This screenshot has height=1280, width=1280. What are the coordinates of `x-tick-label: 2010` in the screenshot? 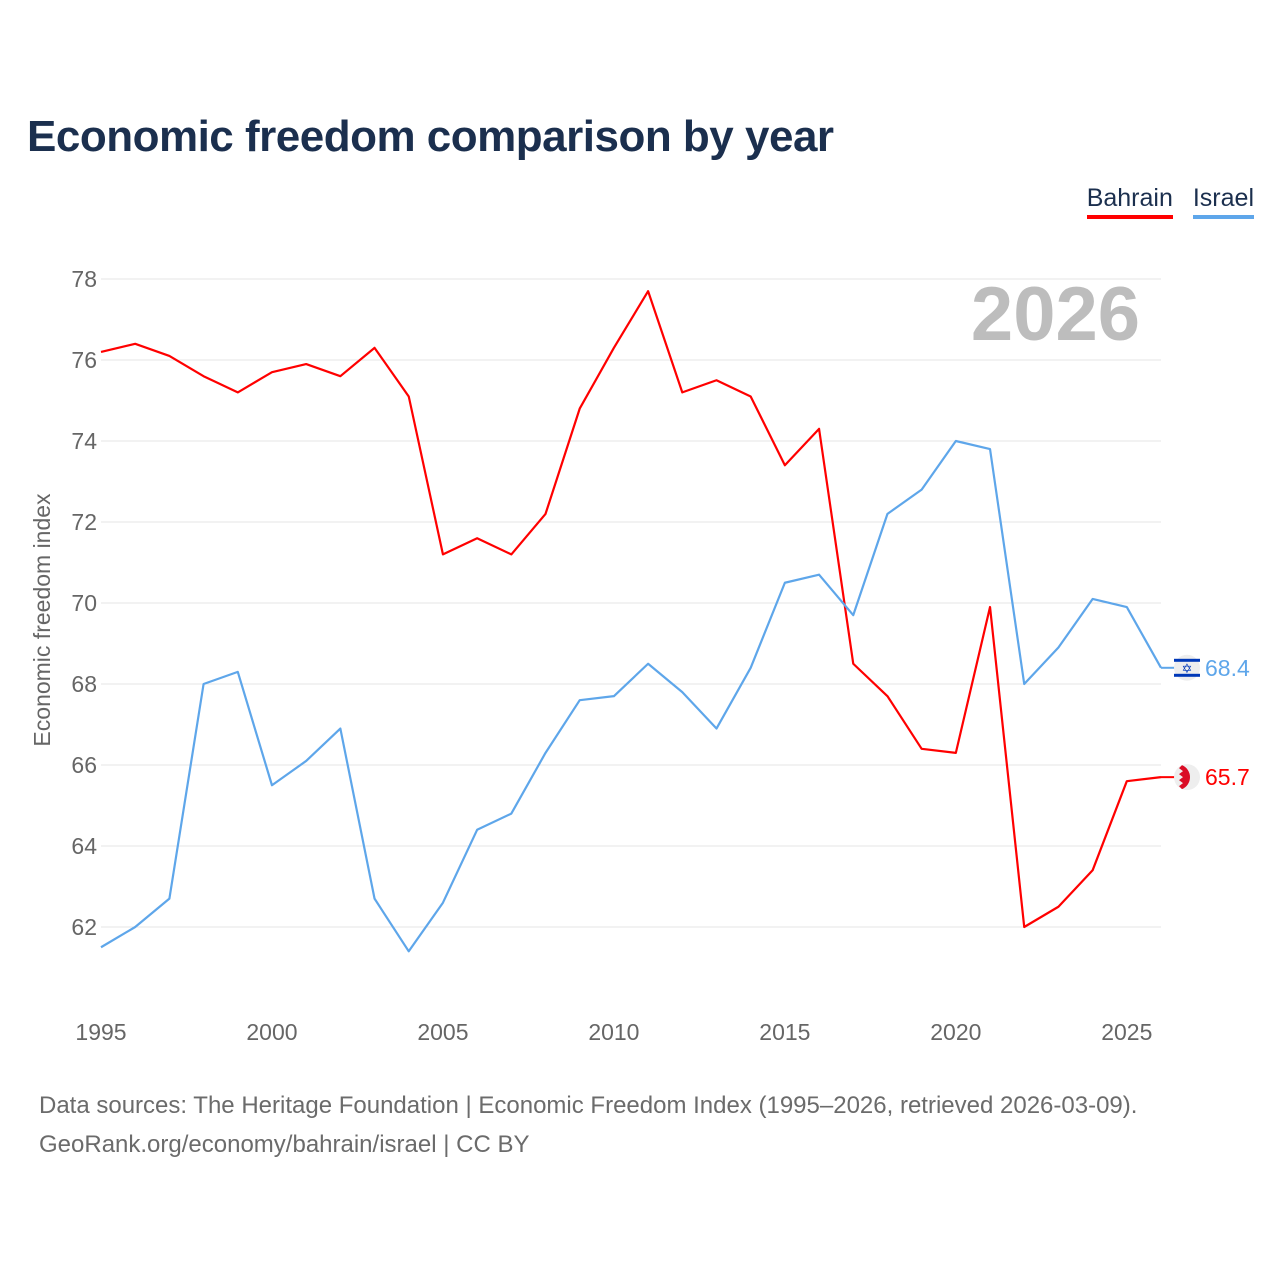 It's located at (613, 1032).